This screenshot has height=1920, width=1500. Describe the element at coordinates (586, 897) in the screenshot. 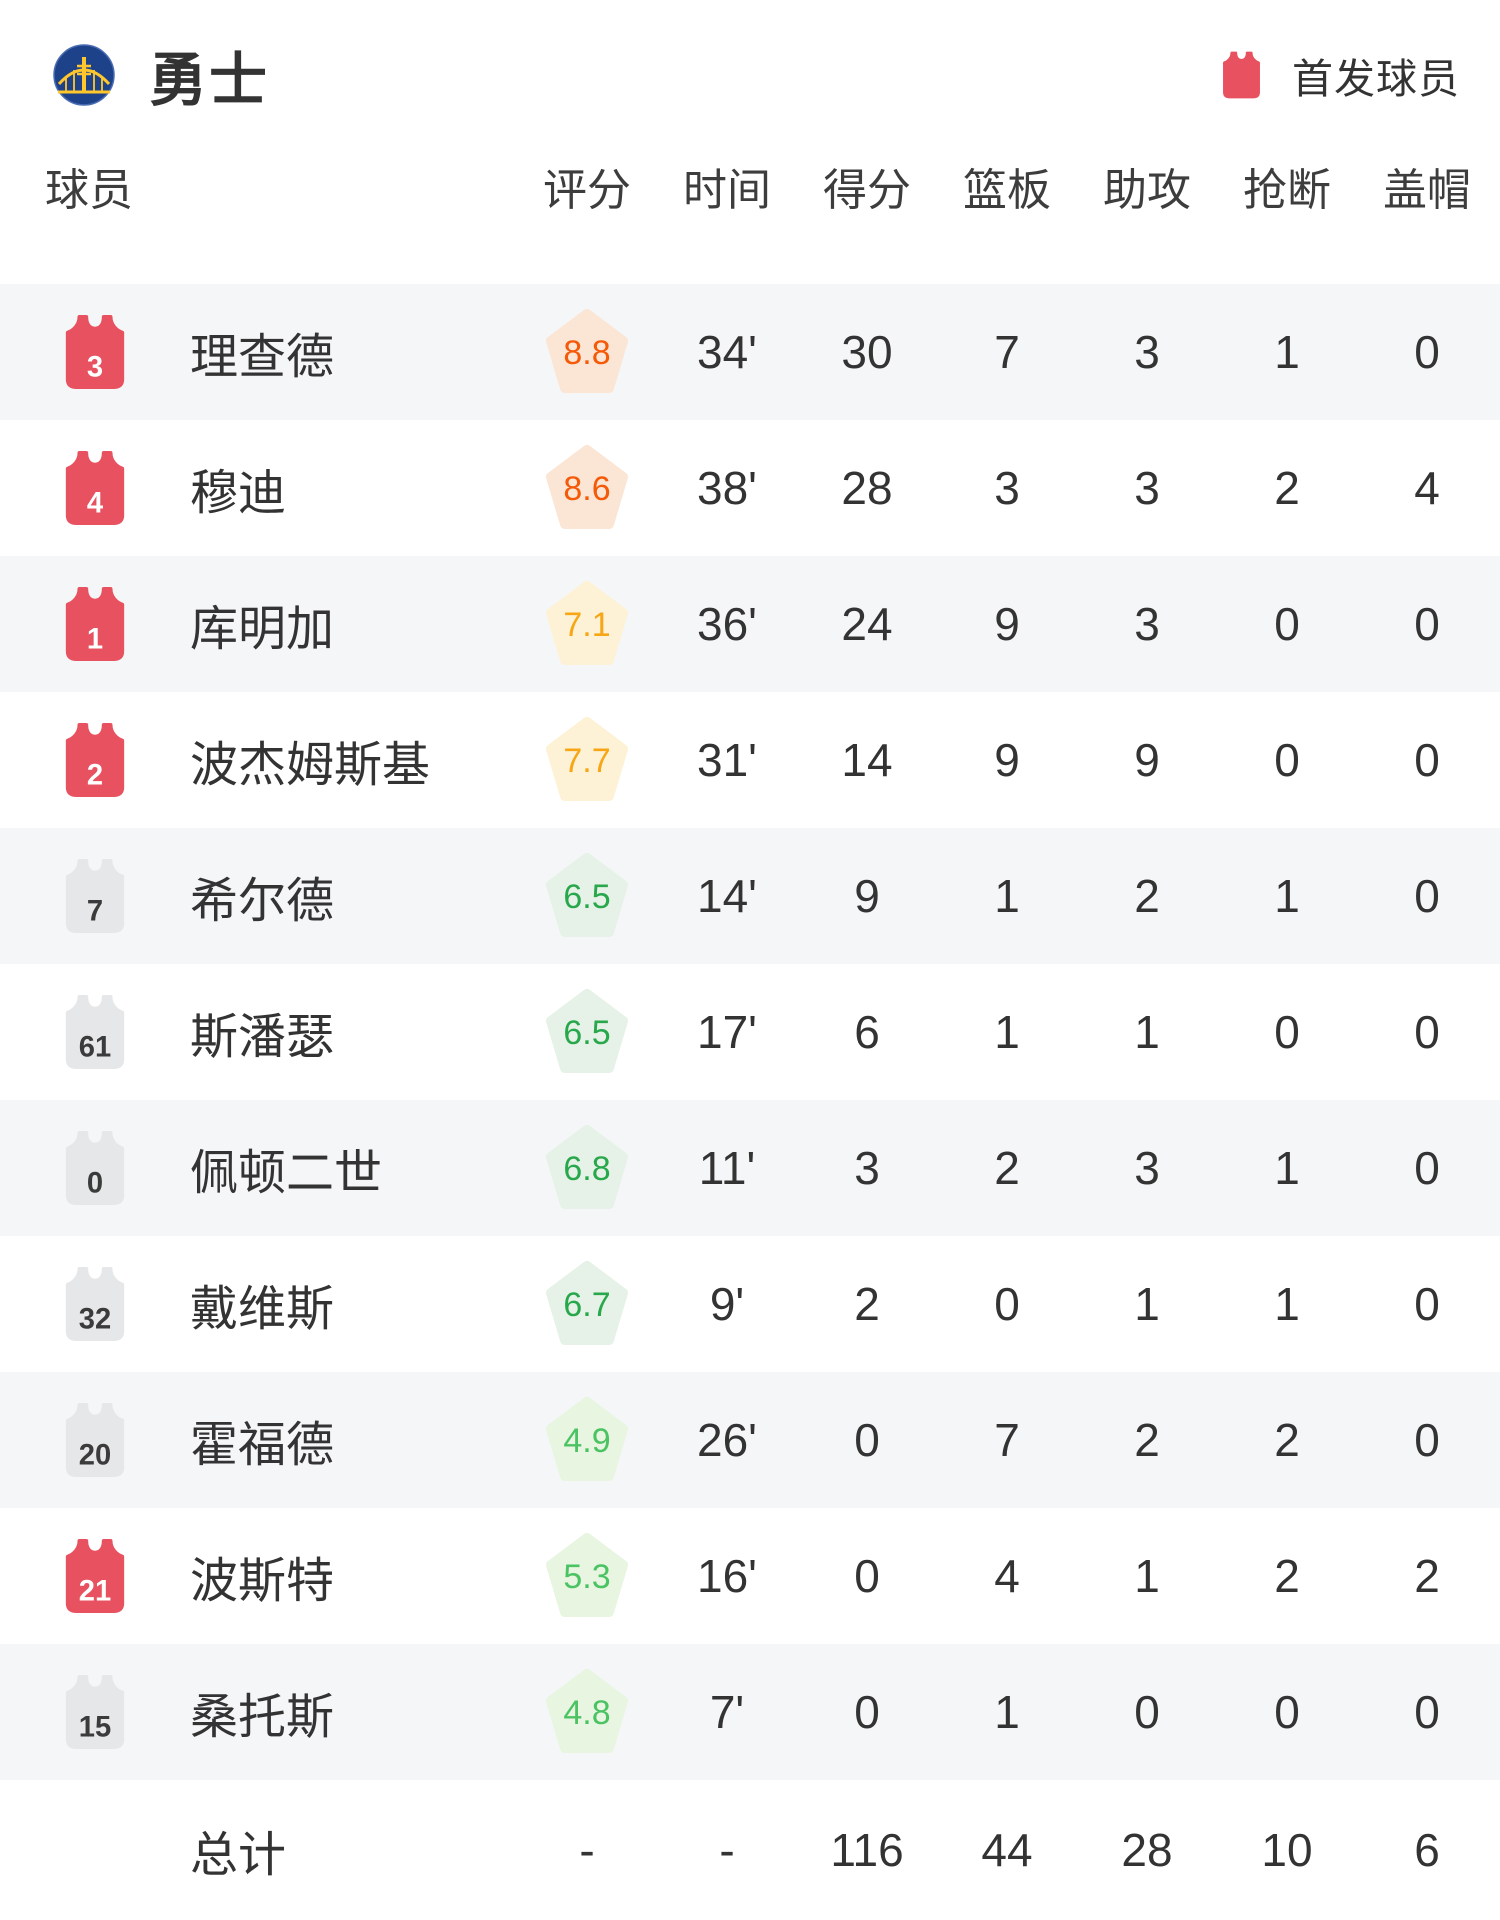

I see `rating-value: 6.5` at that location.